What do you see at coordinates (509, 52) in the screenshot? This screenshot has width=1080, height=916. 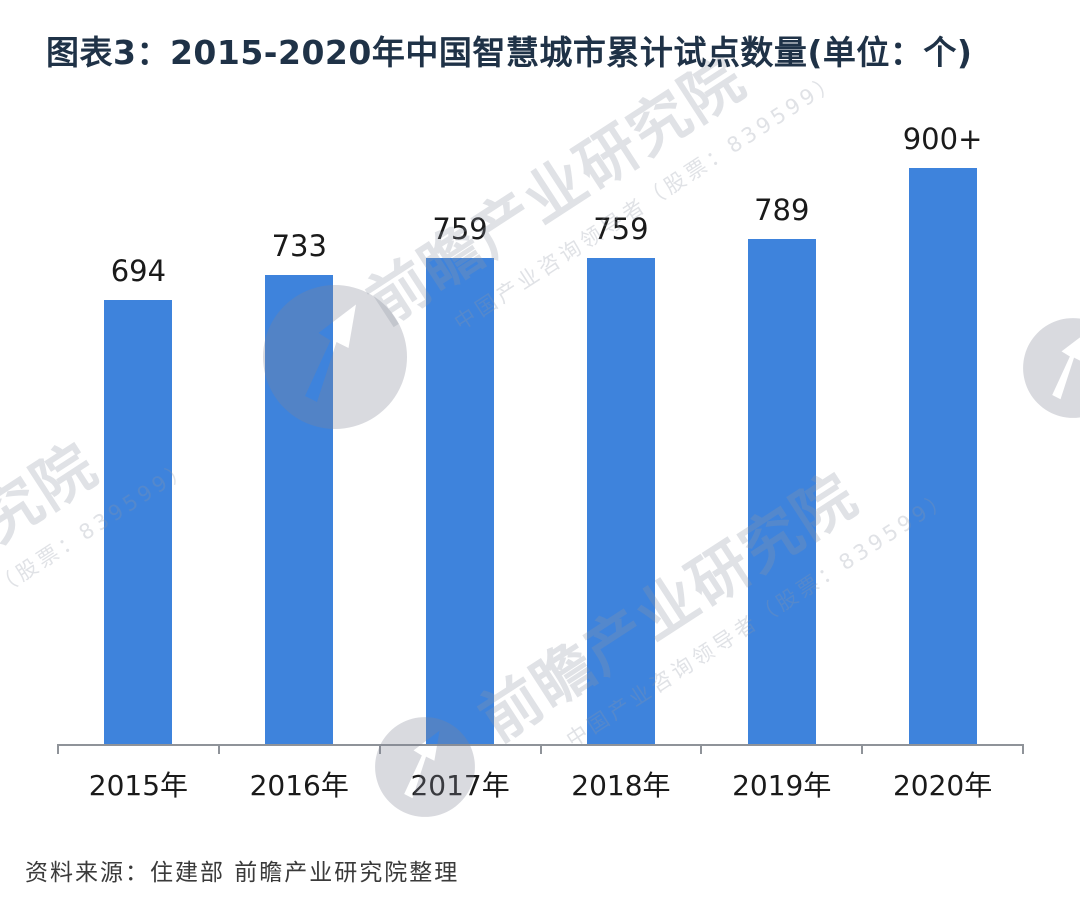 I see `page-title: 图表3：2015-2020年中国智慧城市累计试点数量(单位：个)` at bounding box center [509, 52].